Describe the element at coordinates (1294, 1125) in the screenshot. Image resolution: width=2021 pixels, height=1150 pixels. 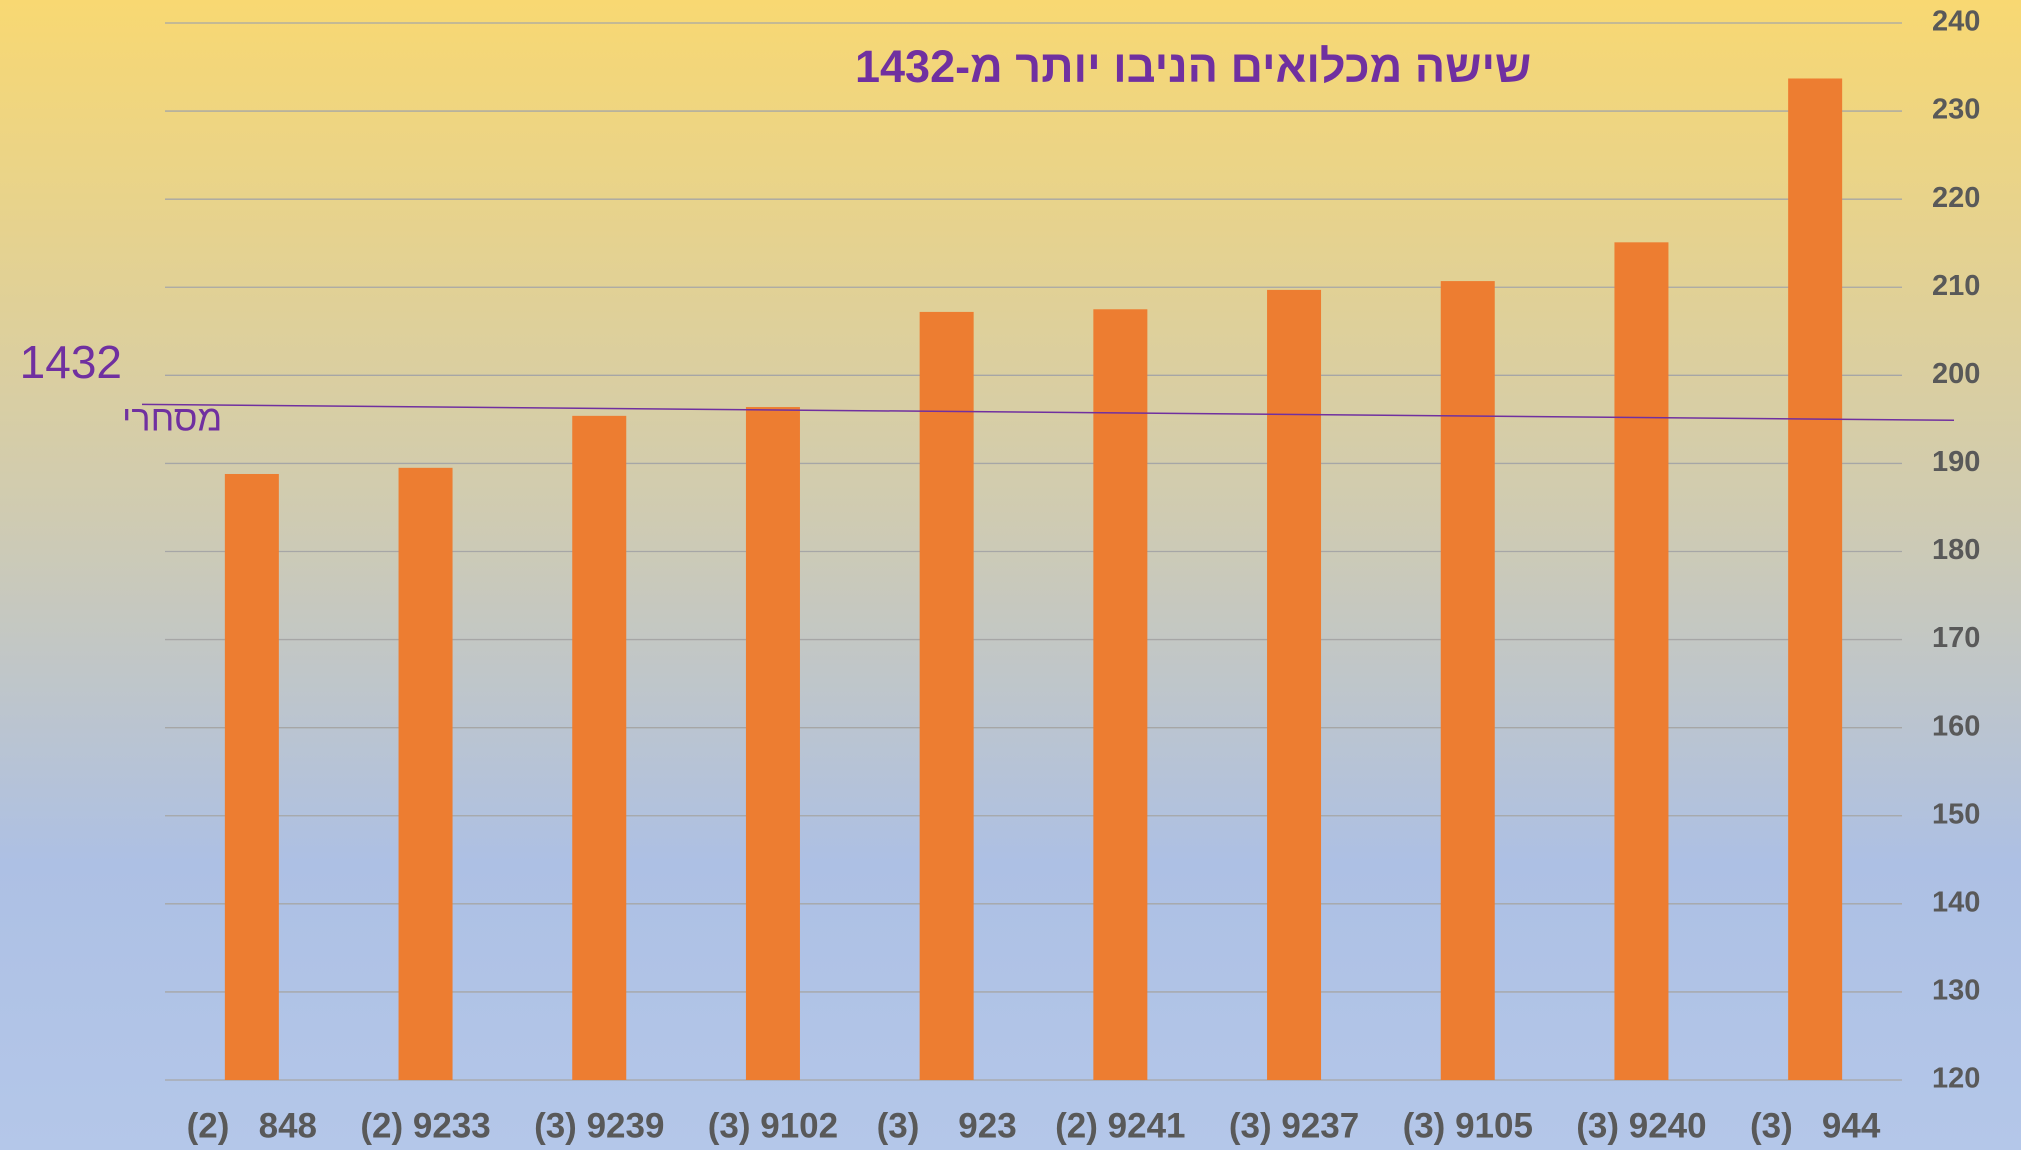
I see `x-tick-label: (3) 9237` at that location.